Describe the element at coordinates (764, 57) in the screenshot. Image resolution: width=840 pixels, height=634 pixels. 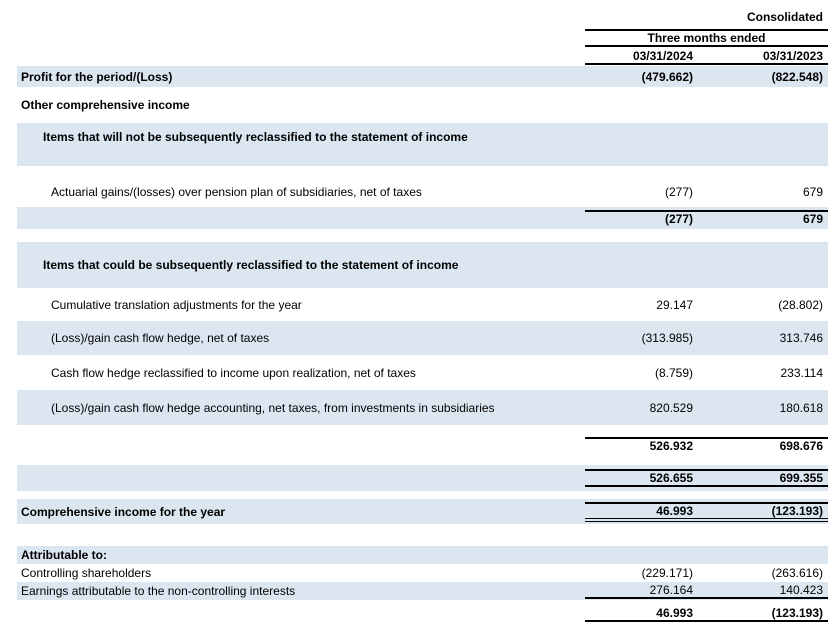
I see `header-col-2023: 03/31/2023` at that location.